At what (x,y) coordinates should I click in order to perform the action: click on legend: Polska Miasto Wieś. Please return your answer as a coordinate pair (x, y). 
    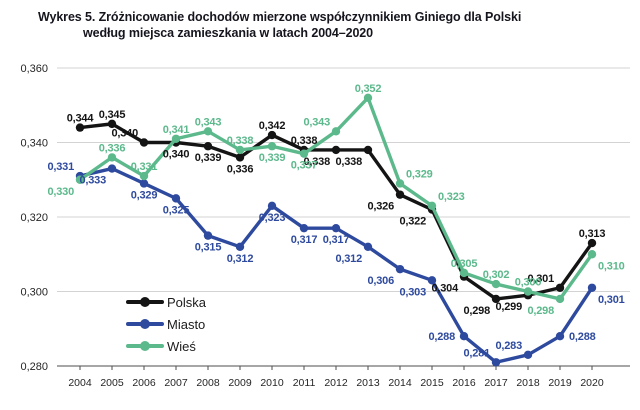
    Looking at the image, I should click on (166, 324).